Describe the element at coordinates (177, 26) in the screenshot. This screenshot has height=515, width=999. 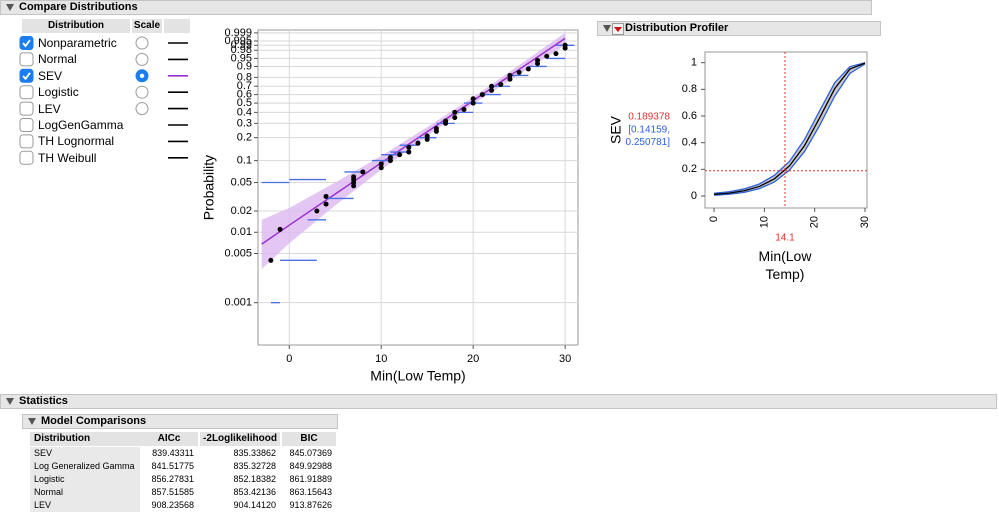
I see `column-header` at that location.